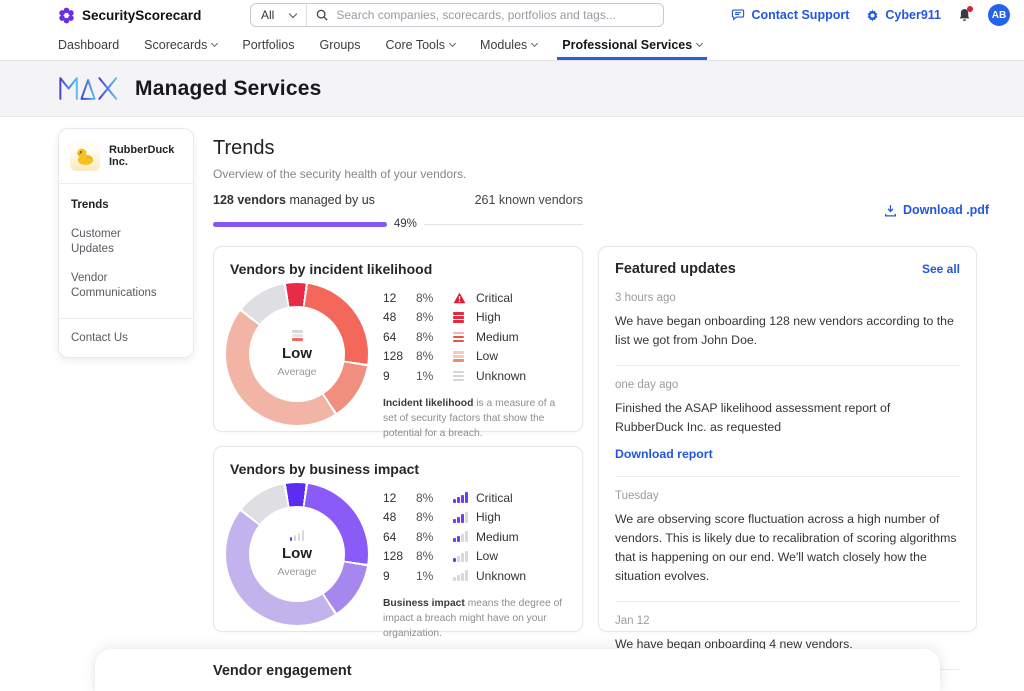 The height and width of the screenshot is (691, 1024). I want to click on legend-label: Low, so click(487, 556).